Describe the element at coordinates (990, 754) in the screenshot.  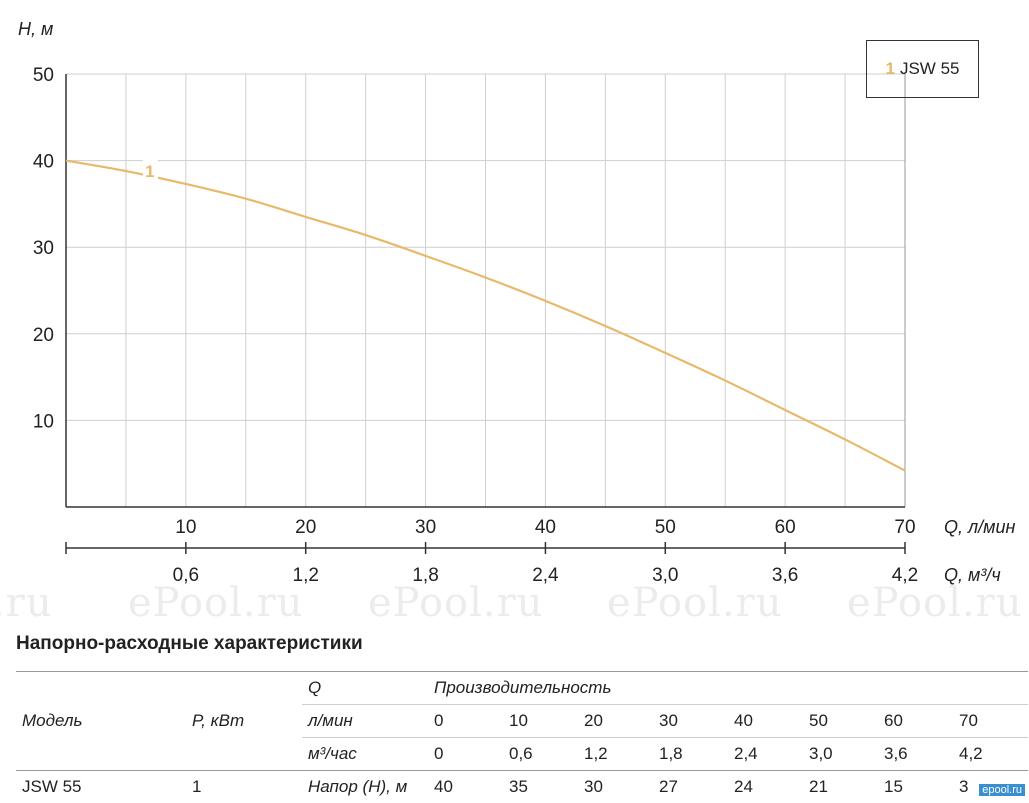
I see `m3-cell: 4,2` at that location.